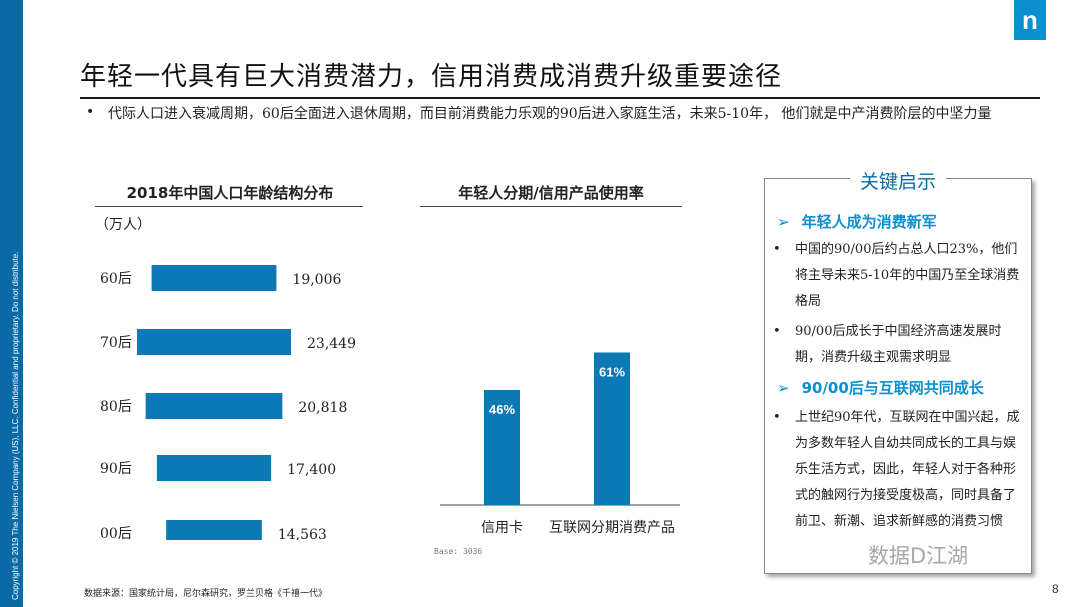 This screenshot has width=1080, height=607. What do you see at coordinates (551, 206) in the screenshot?
I see `usage-chart-title-underline` at bounding box center [551, 206].